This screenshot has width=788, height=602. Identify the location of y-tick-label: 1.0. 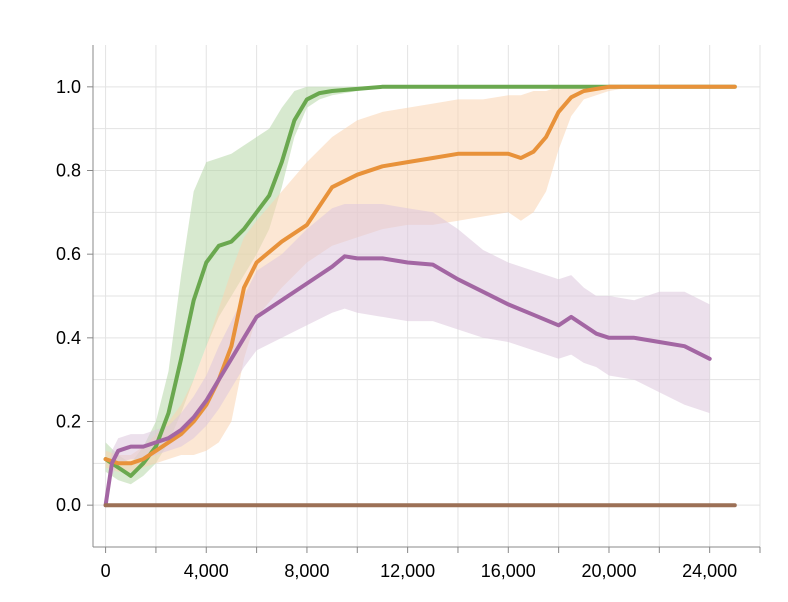
(68, 87).